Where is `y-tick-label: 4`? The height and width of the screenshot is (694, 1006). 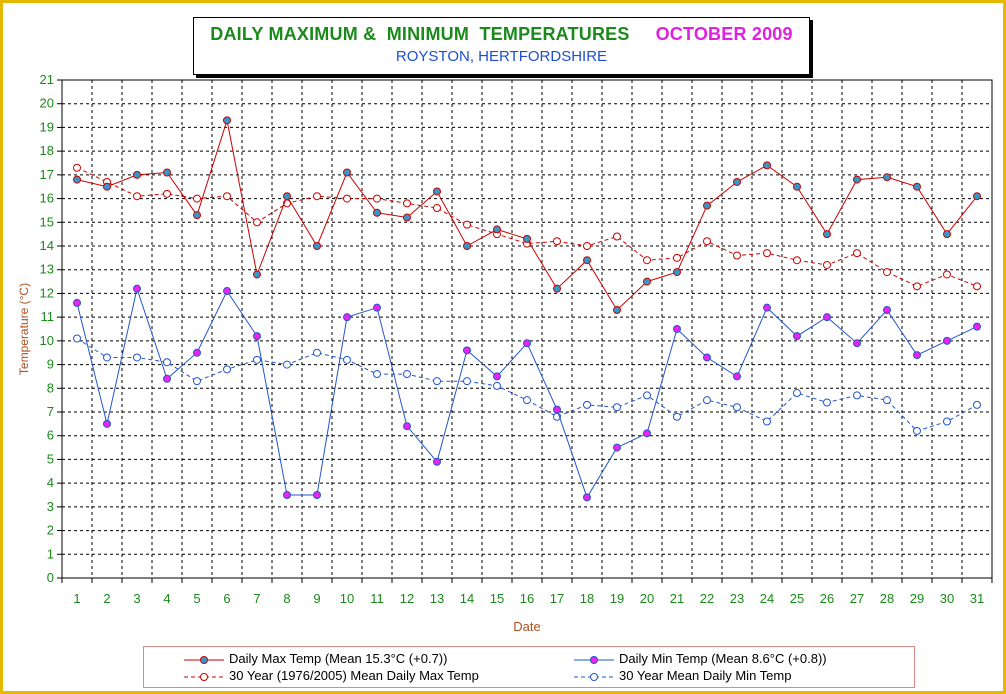
y-tick-label: 4 is located at coordinates (50, 482).